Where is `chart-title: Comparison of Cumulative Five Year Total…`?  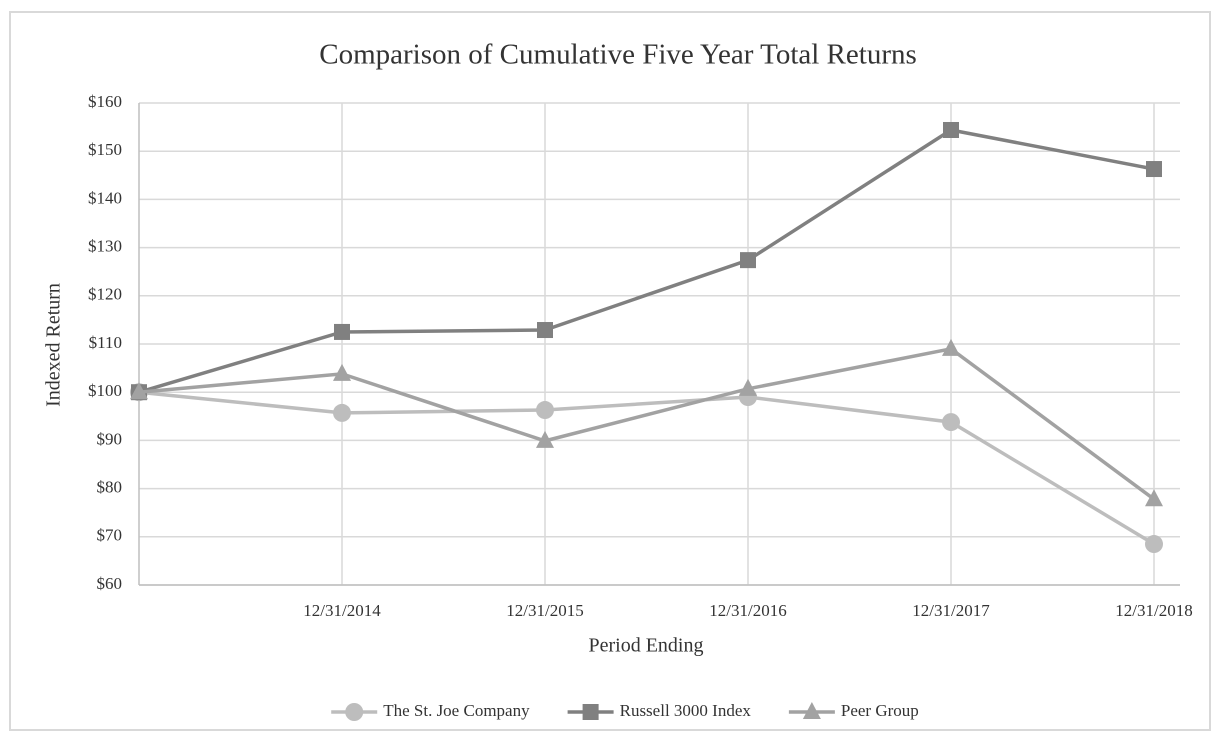
chart-title: Comparison of Cumulative Five Year Total… is located at coordinates (618, 55).